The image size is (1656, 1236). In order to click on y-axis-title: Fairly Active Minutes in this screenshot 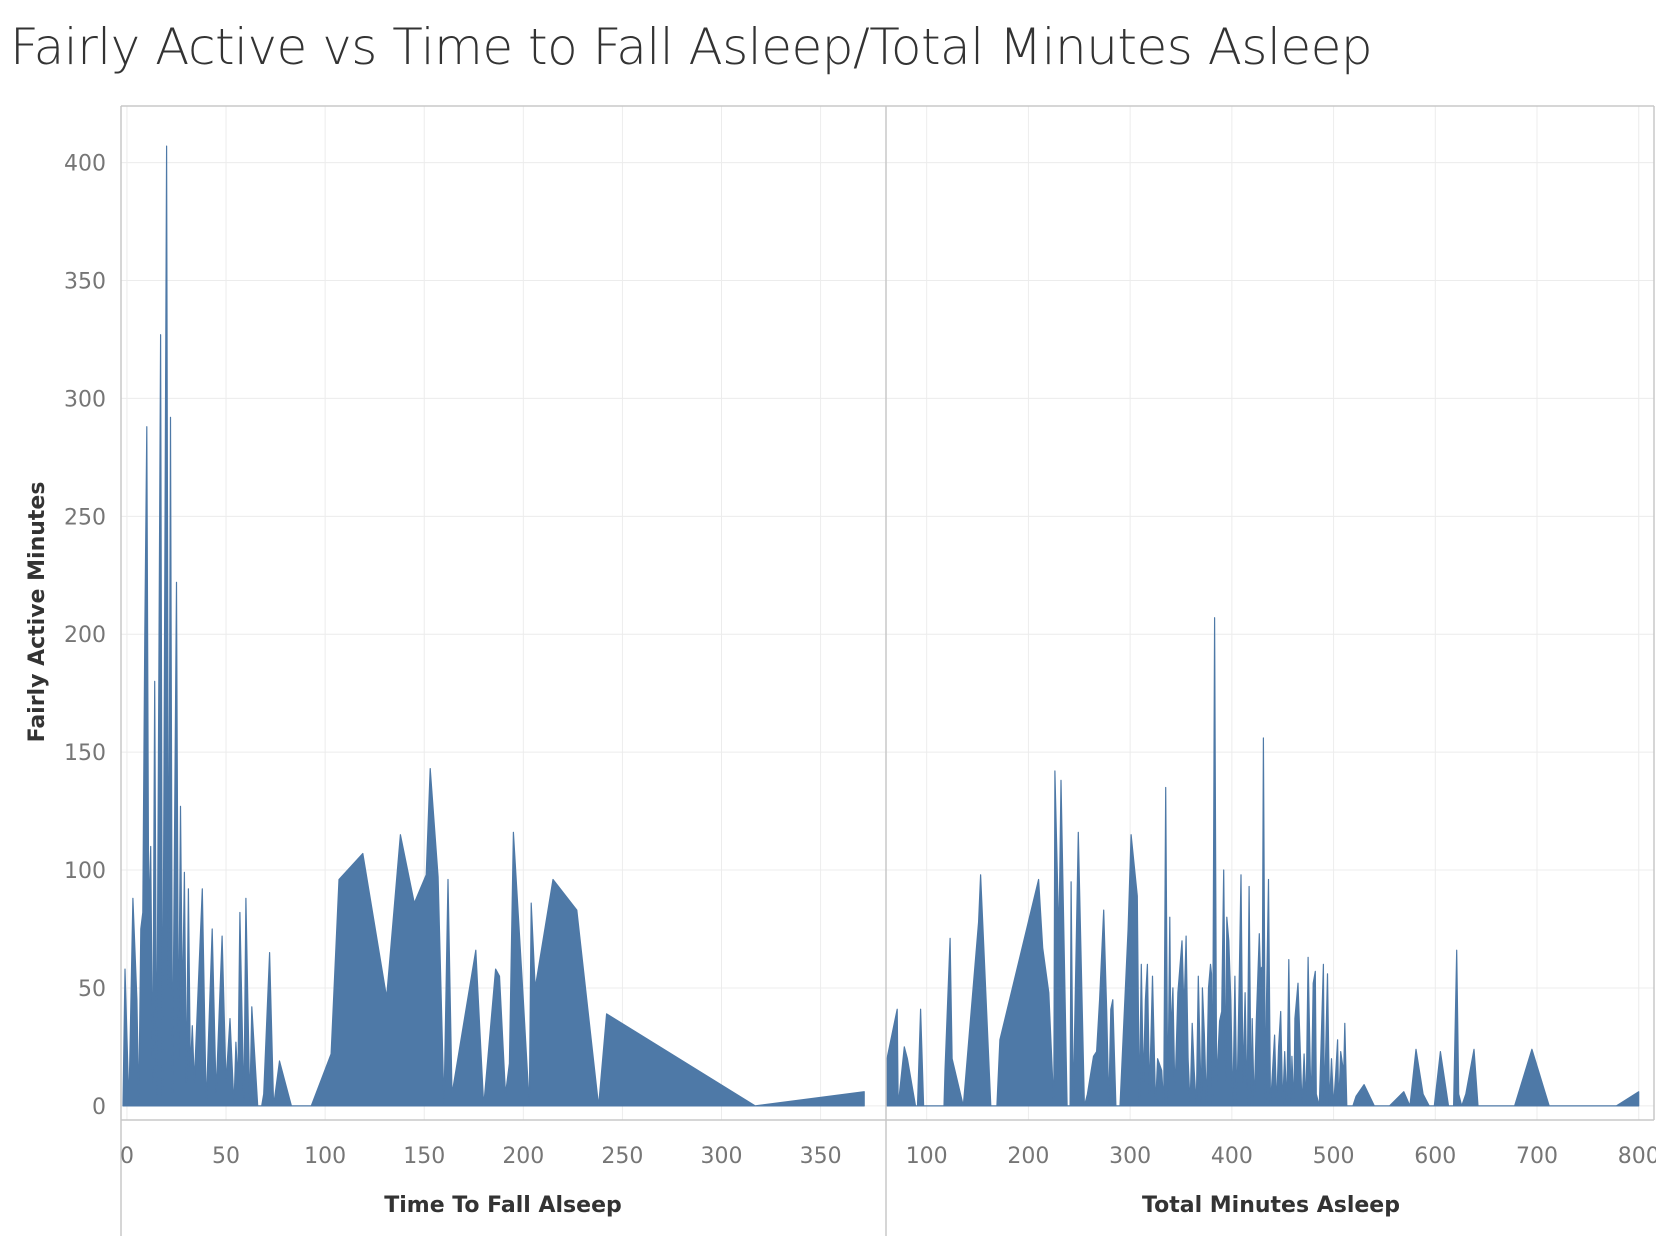, I will do `click(37, 612)`.